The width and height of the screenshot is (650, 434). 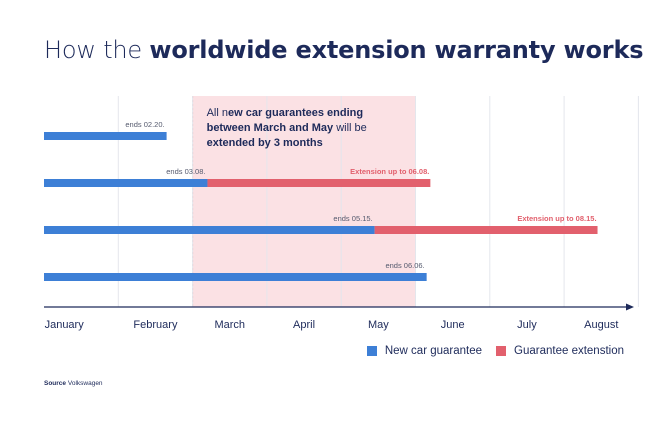 What do you see at coordinates (601, 325) in the screenshot?
I see `x-tick-label: August` at bounding box center [601, 325].